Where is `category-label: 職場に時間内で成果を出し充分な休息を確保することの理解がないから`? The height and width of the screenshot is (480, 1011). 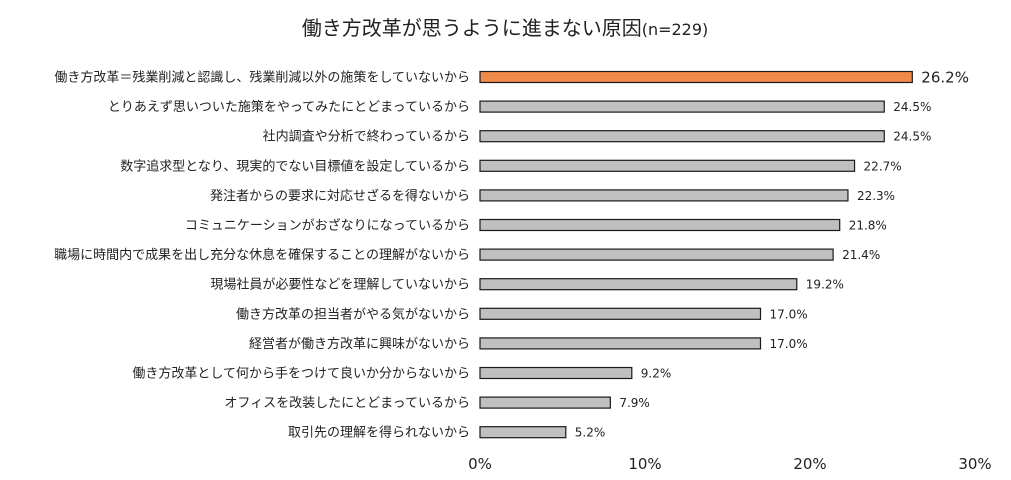
category-label: 職場に時間内で成果を出し充分な休息を確保することの理解がないから is located at coordinates (262, 255).